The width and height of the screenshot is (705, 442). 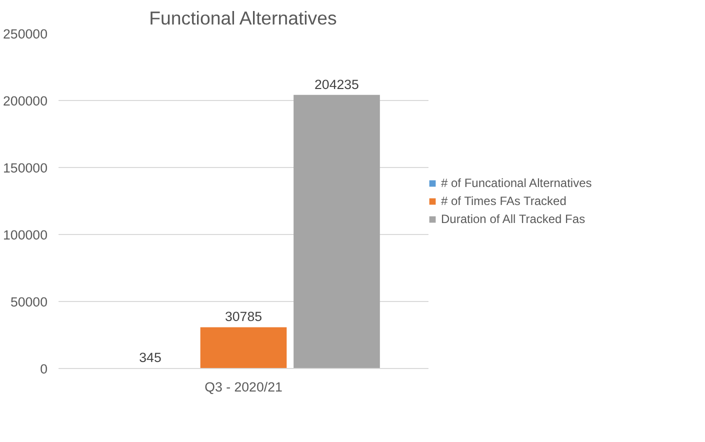 What do you see at coordinates (44, 369) in the screenshot?
I see `y-tick-label: 0` at bounding box center [44, 369].